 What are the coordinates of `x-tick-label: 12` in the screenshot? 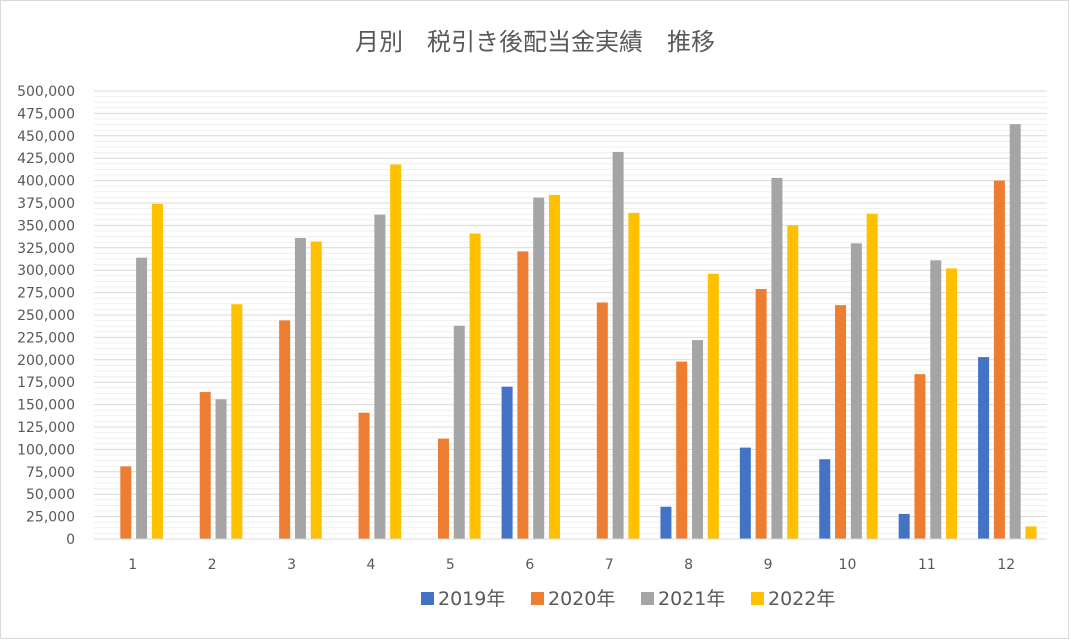 It's located at (1006, 565).